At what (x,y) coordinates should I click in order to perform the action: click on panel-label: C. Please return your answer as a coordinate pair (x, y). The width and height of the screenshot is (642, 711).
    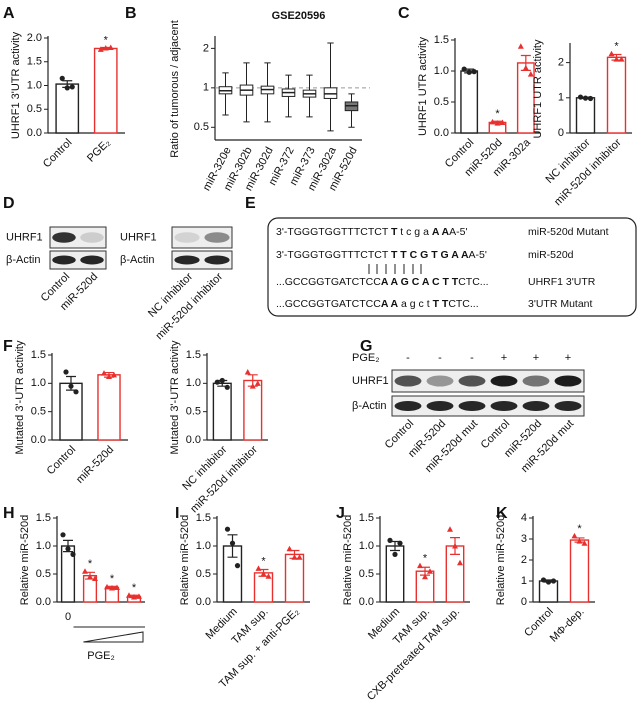
    Looking at the image, I should click on (404, 13).